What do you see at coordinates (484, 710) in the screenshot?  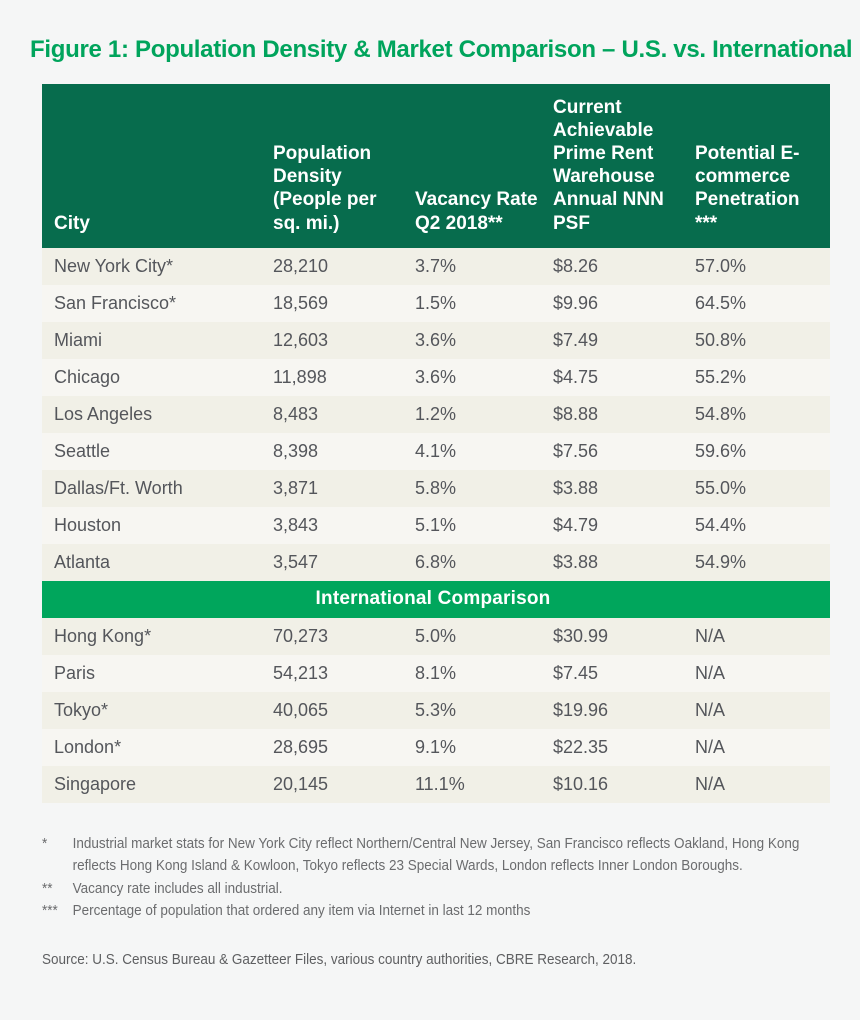 I see `cell-vacancy: 5.3%` at bounding box center [484, 710].